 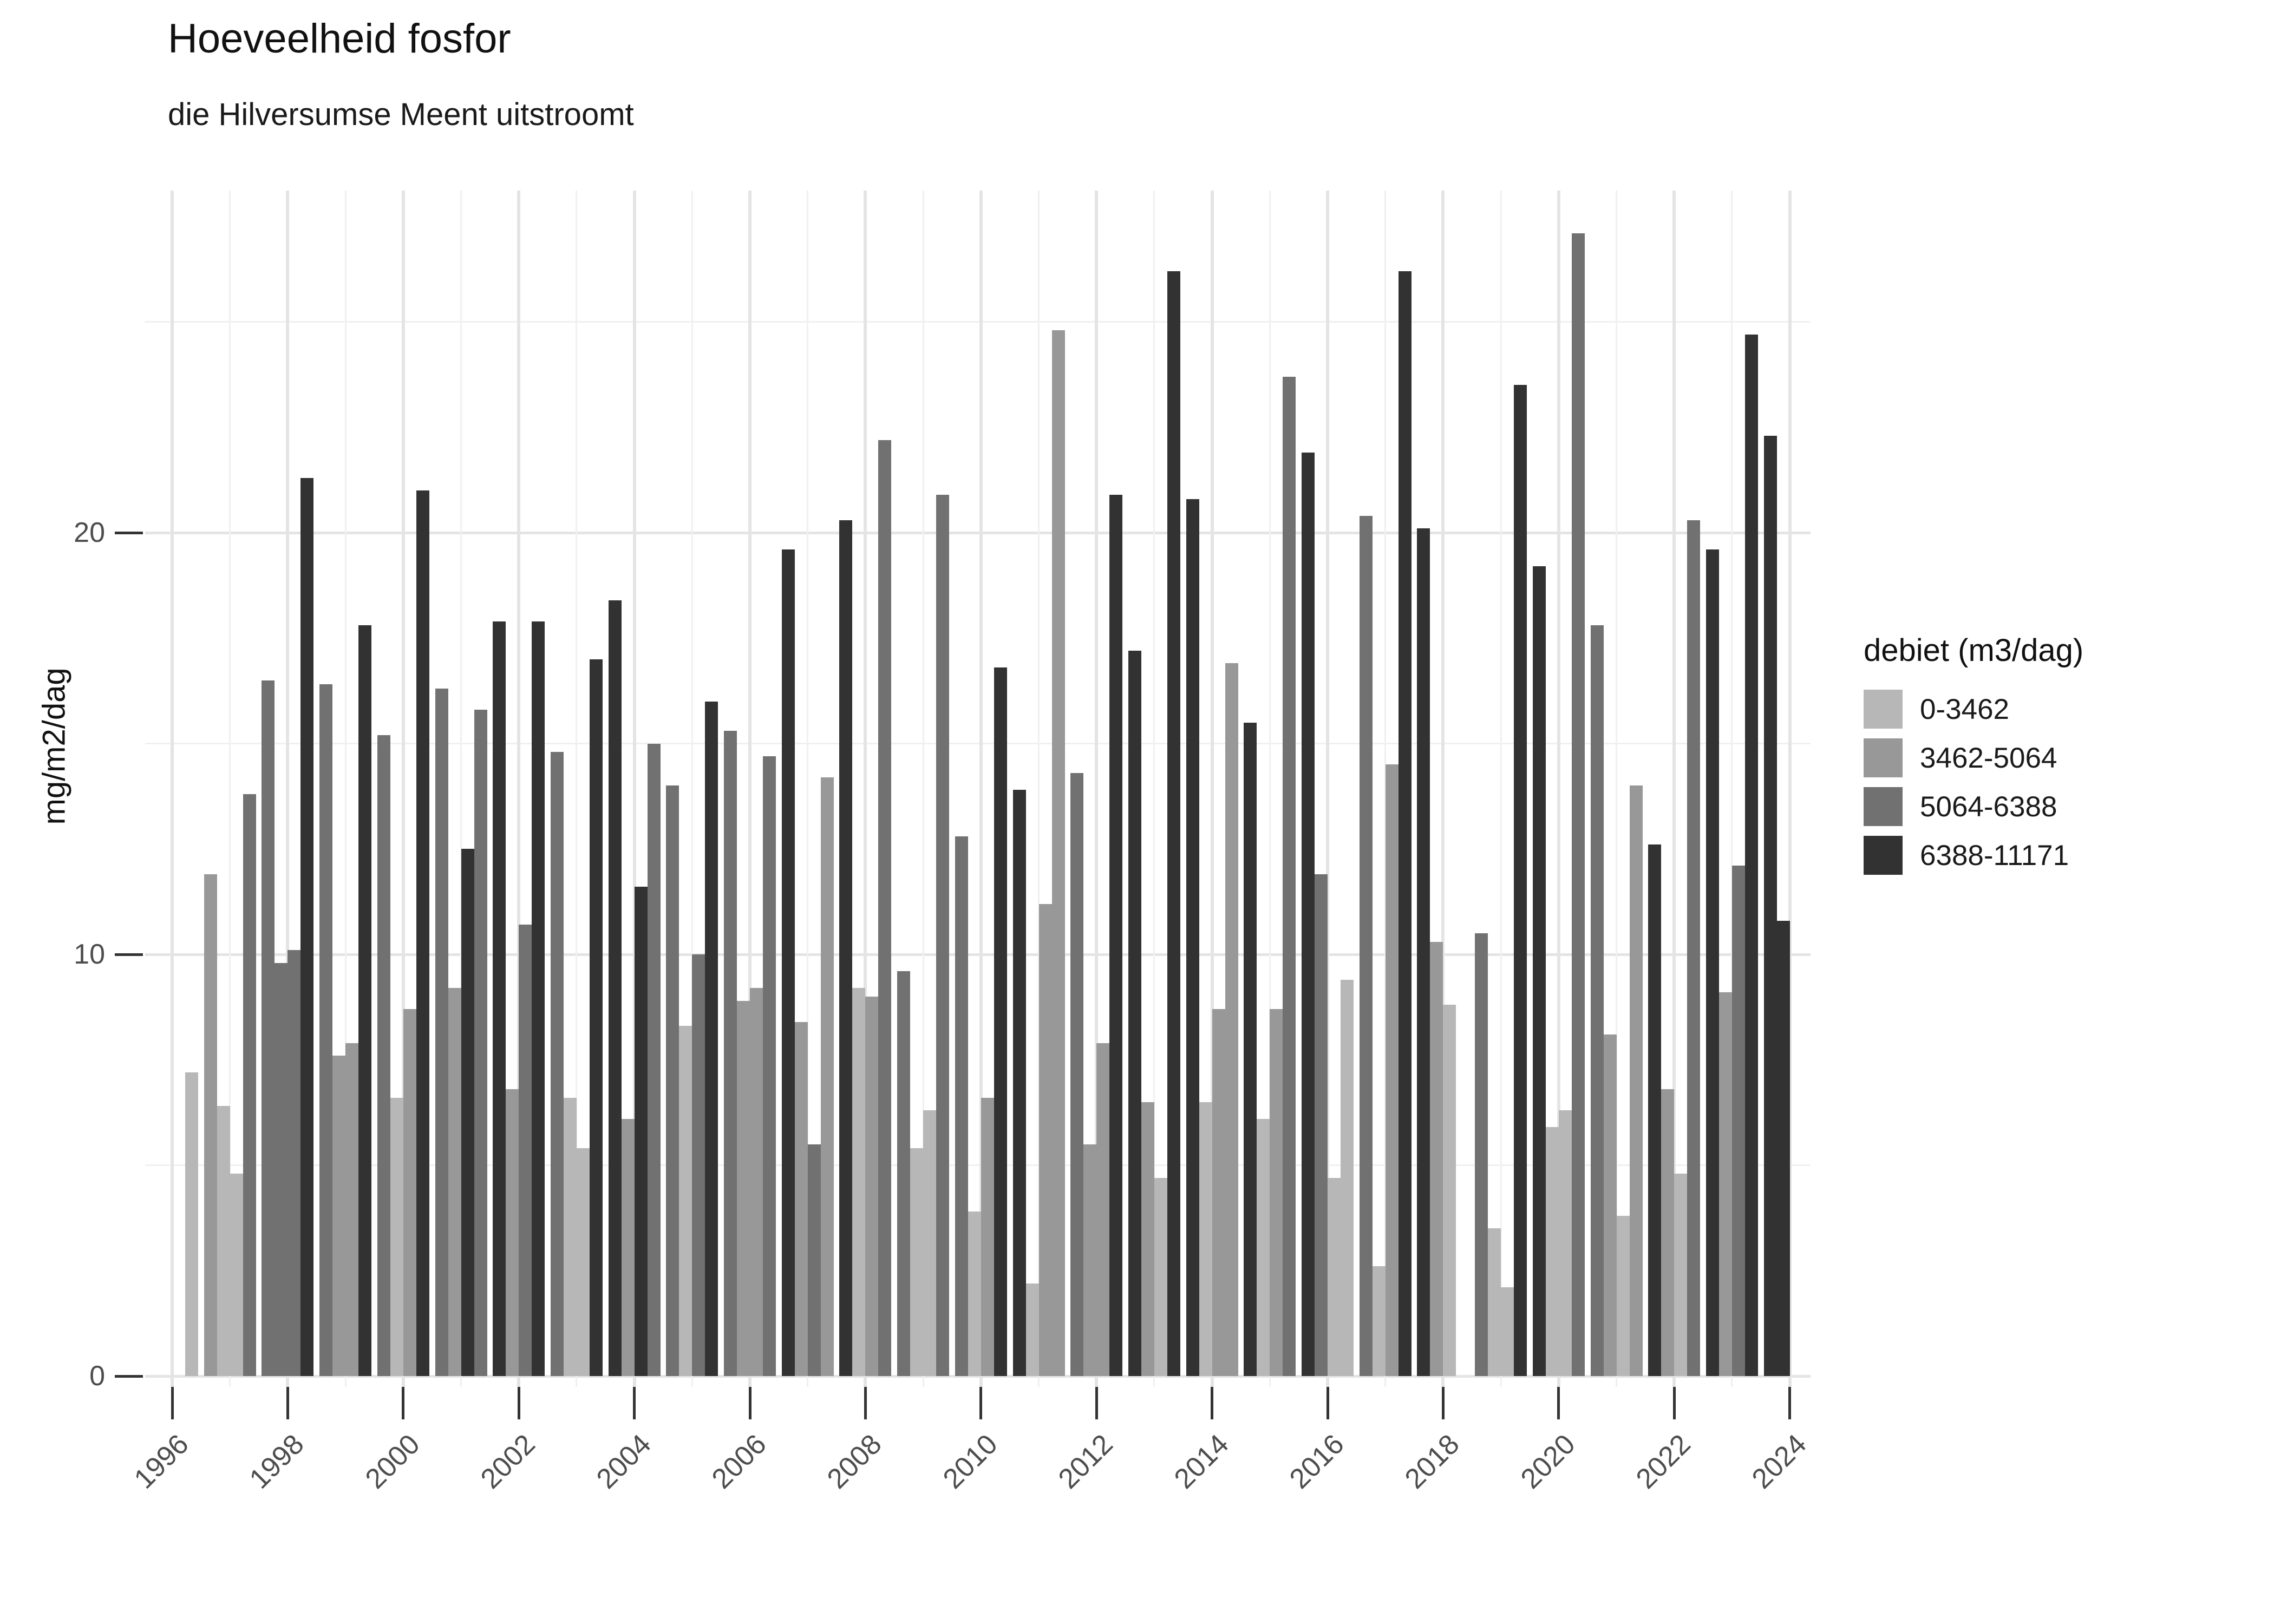 I want to click on bar-2013-q3, so click(x=1160, y=1276).